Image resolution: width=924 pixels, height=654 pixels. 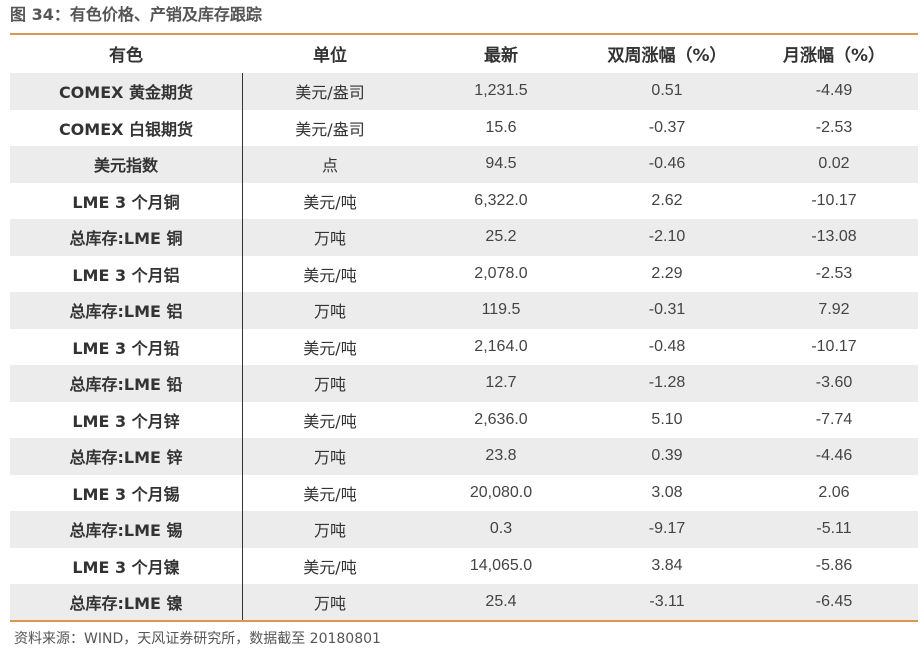 I want to click on metal-cell: 总库存:LME 铝, so click(x=126, y=312).